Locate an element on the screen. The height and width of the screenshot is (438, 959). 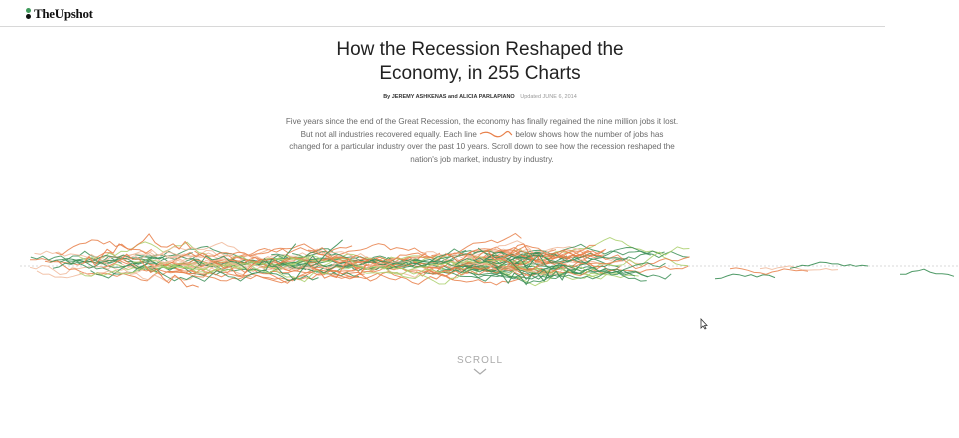
mouse-cursor-icon is located at coordinates (704, 324).